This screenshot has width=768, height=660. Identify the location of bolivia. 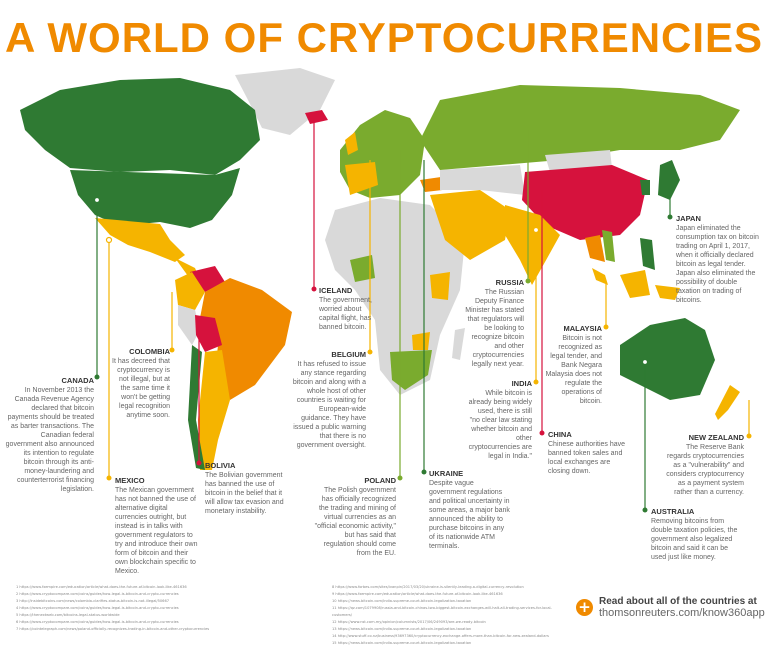
(208, 333).